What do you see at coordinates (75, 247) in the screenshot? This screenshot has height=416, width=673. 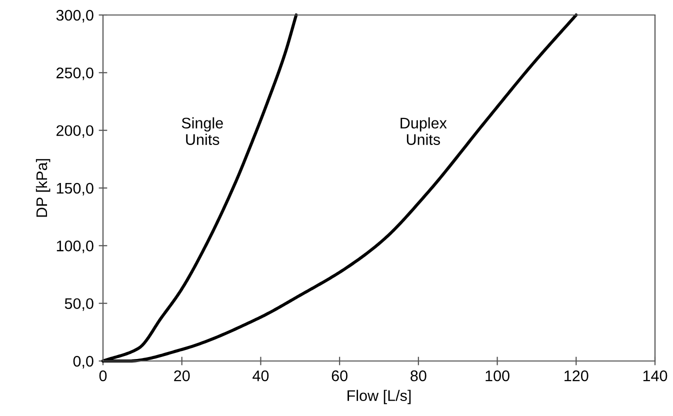 I see `y-tick-label: 100,0` at bounding box center [75, 247].